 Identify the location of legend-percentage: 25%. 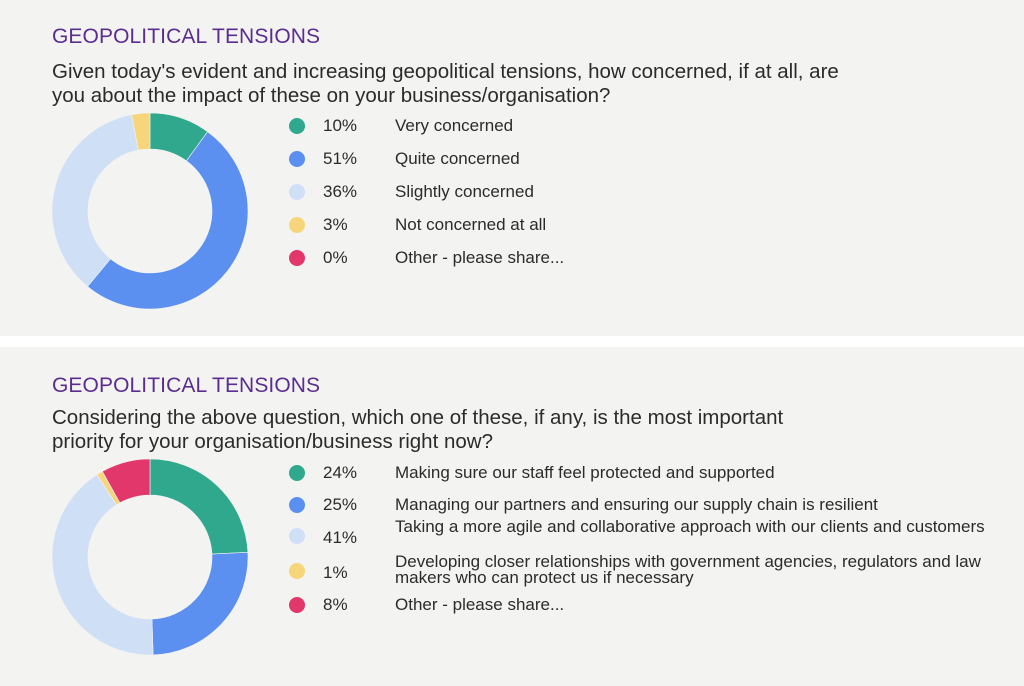
(340, 504).